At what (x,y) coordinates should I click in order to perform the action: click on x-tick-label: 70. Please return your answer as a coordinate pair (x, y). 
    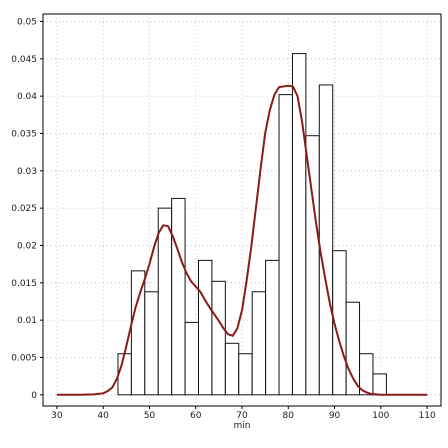
    Looking at the image, I should click on (242, 416).